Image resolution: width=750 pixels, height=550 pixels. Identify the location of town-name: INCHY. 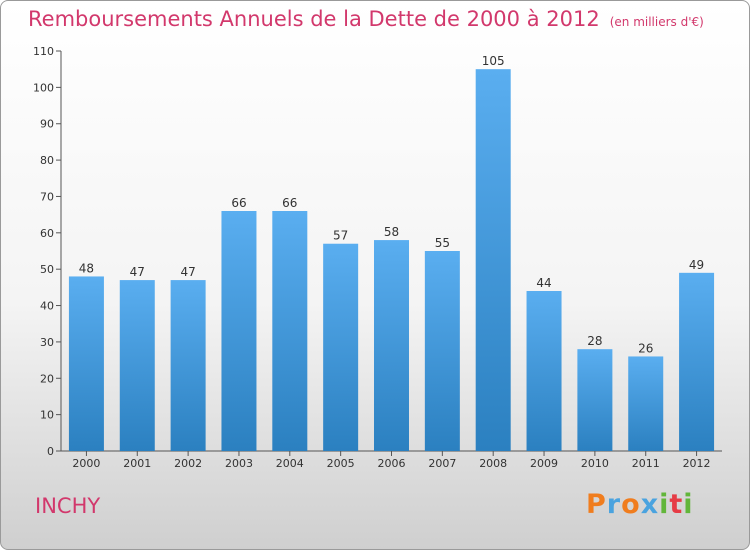
(68, 506).